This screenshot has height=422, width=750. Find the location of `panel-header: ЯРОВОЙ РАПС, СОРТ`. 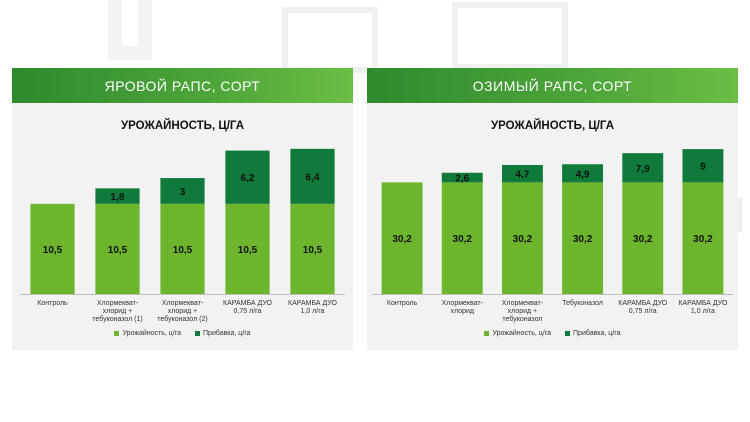

panel-header: ЯРОВОЙ РАПС, СОРТ is located at coordinates (182, 85).